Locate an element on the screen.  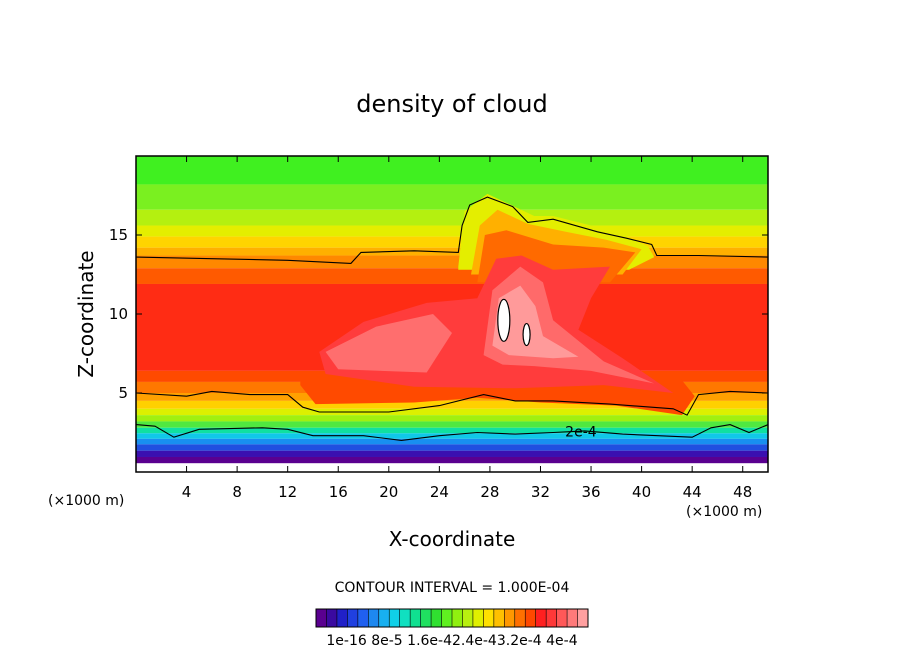
y-axis-title: Z-coordinate is located at coordinates (86, 313).